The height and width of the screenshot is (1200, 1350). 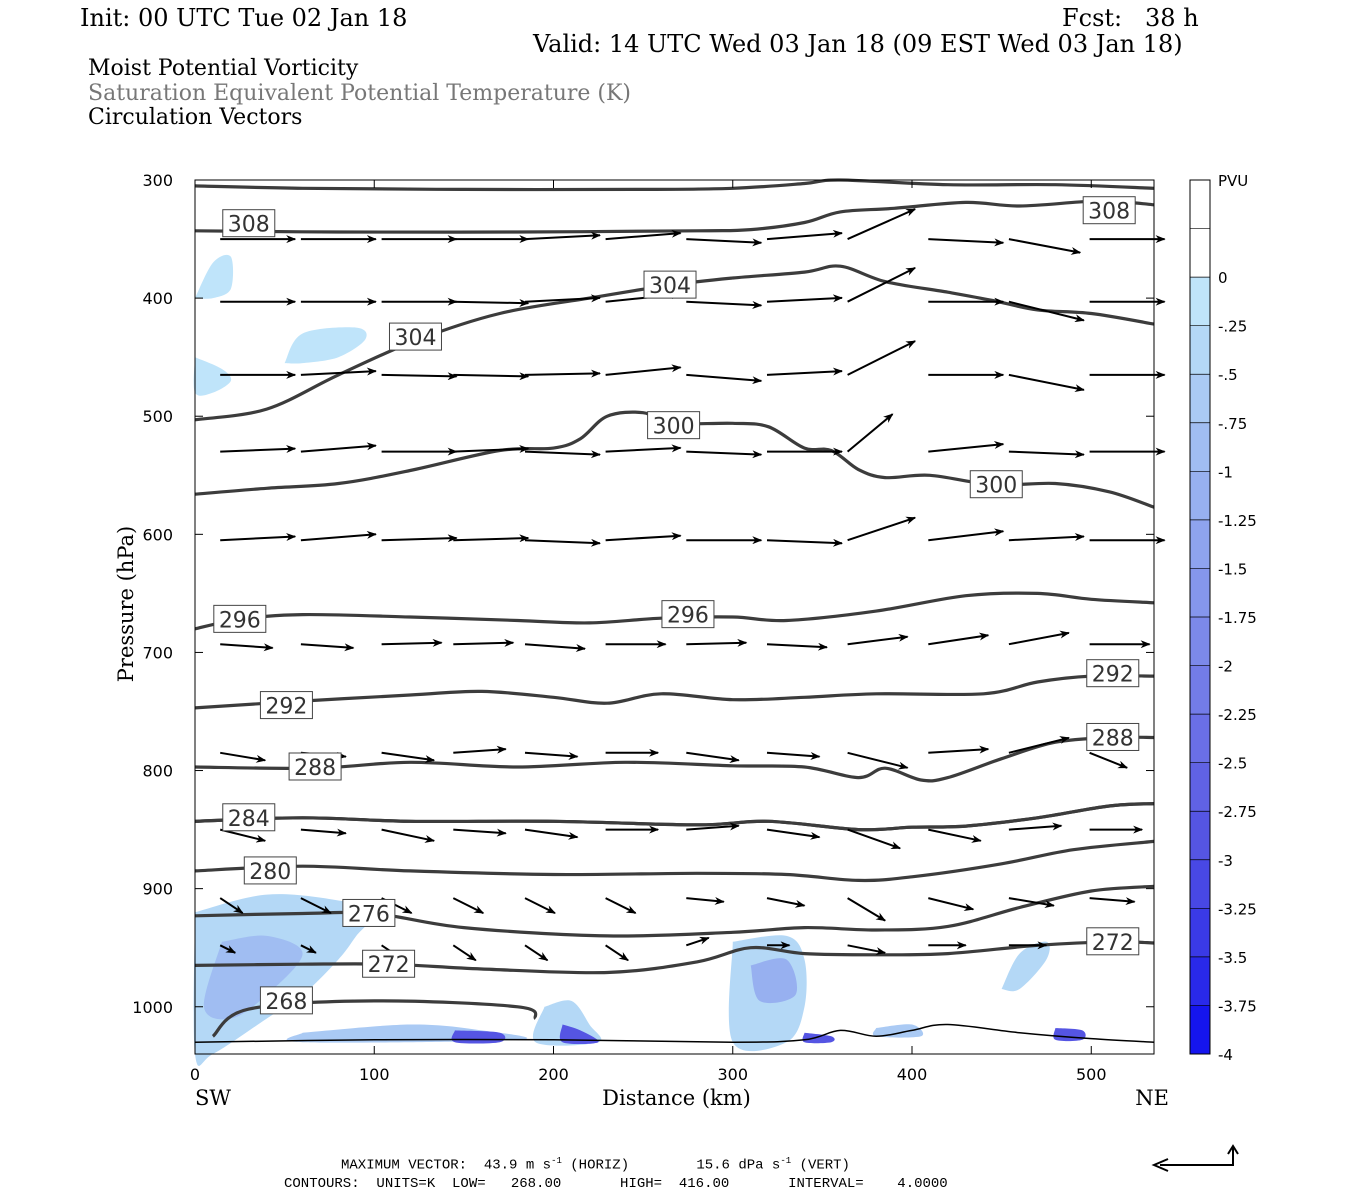 I want to click on forecast-hour: Fcst: 38 h, so click(x=1130, y=18).